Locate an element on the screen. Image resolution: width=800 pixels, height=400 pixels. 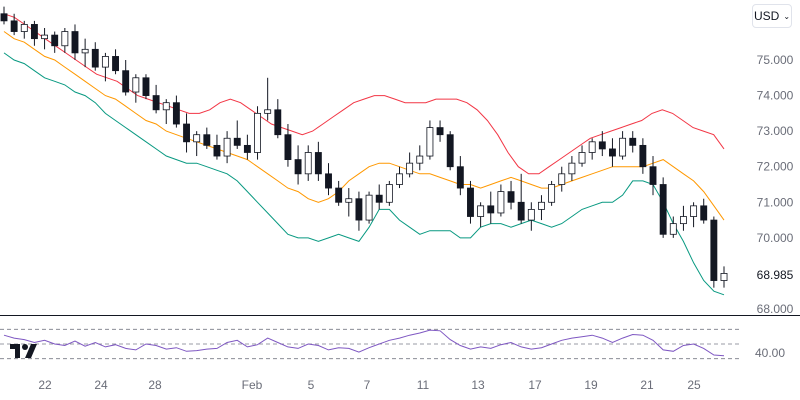
x-tick-label: 25 is located at coordinates (694, 385).